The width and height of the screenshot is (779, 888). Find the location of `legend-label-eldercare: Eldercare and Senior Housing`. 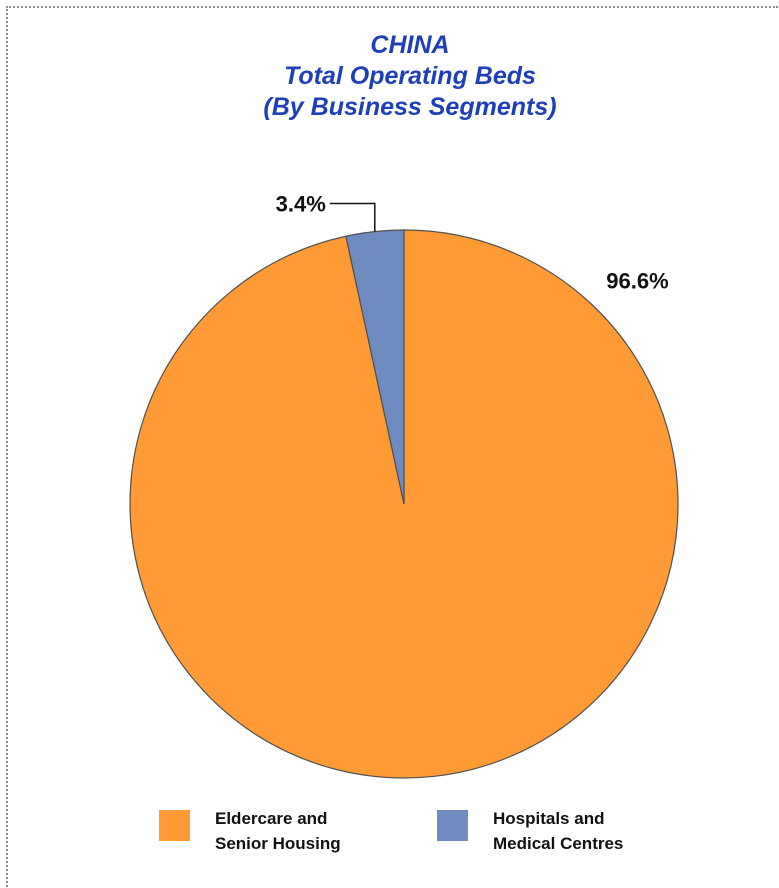

legend-label-eldercare: Eldercare and Senior Housing is located at coordinates (278, 831).